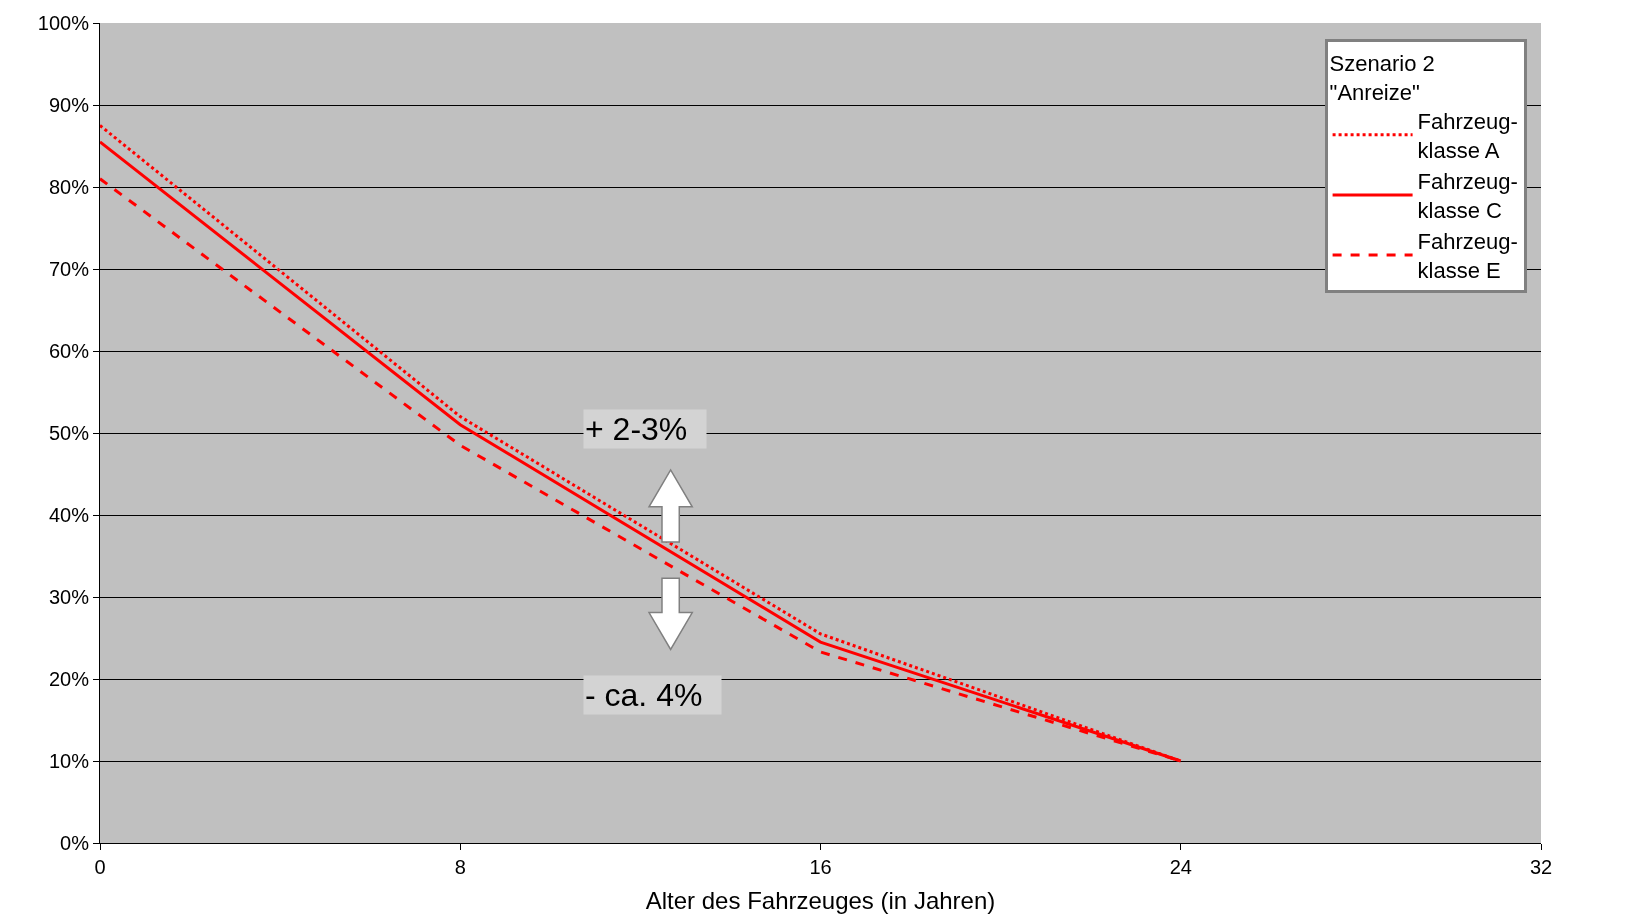 Image resolution: width=1626 pixels, height=922 pixels. I want to click on x-tick-label: 32, so click(1541, 867).